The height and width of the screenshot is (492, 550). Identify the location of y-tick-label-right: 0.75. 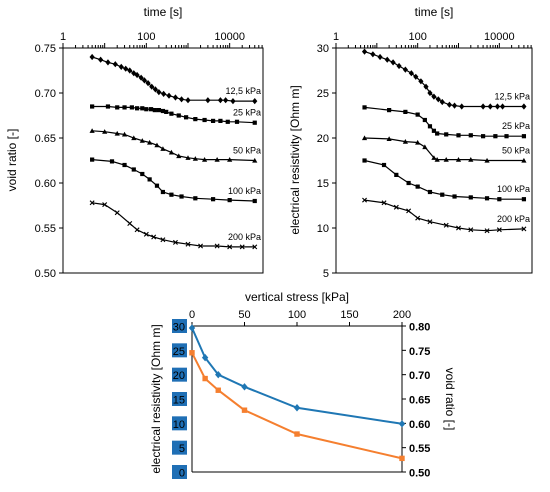
(419, 352).